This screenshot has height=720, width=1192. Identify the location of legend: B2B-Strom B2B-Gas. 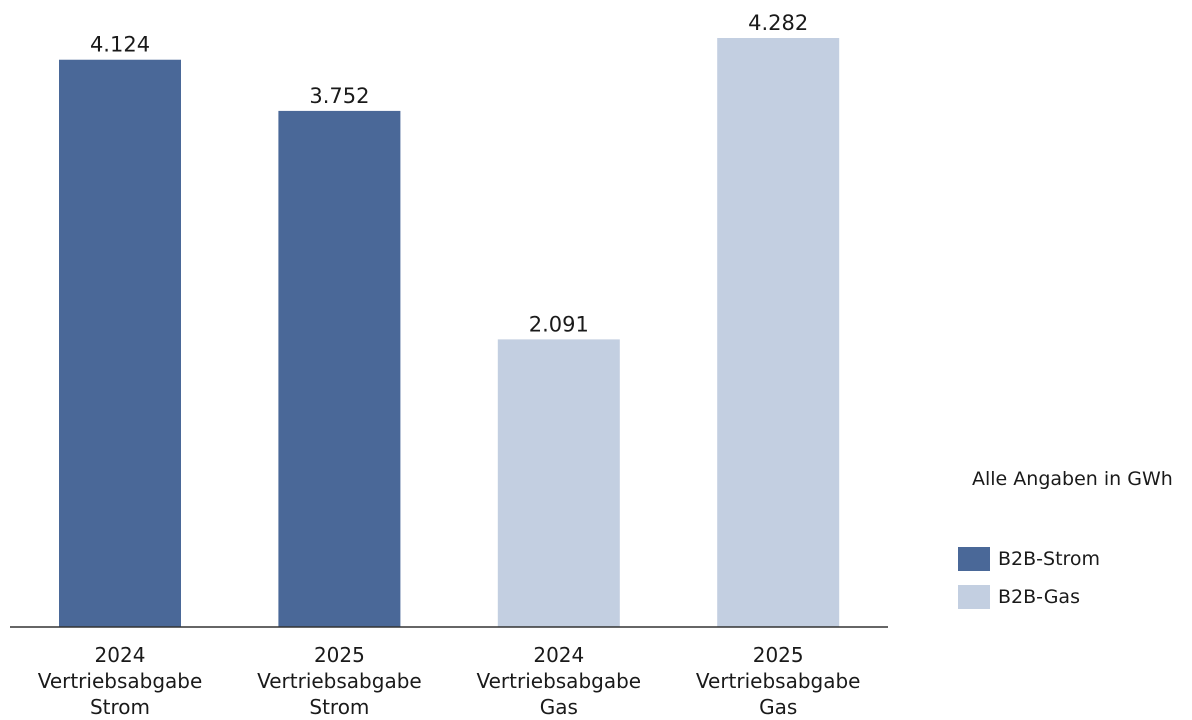
(1029, 582).